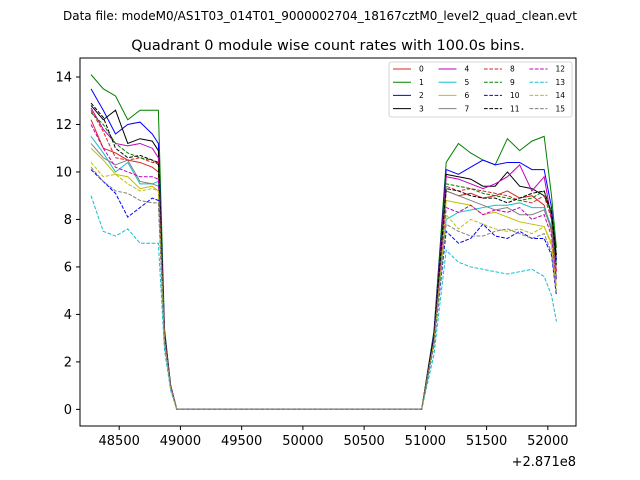 The width and height of the screenshot is (640, 480). What do you see at coordinates (68, 267) in the screenshot?
I see `y-tick-label: 6` at bounding box center [68, 267].